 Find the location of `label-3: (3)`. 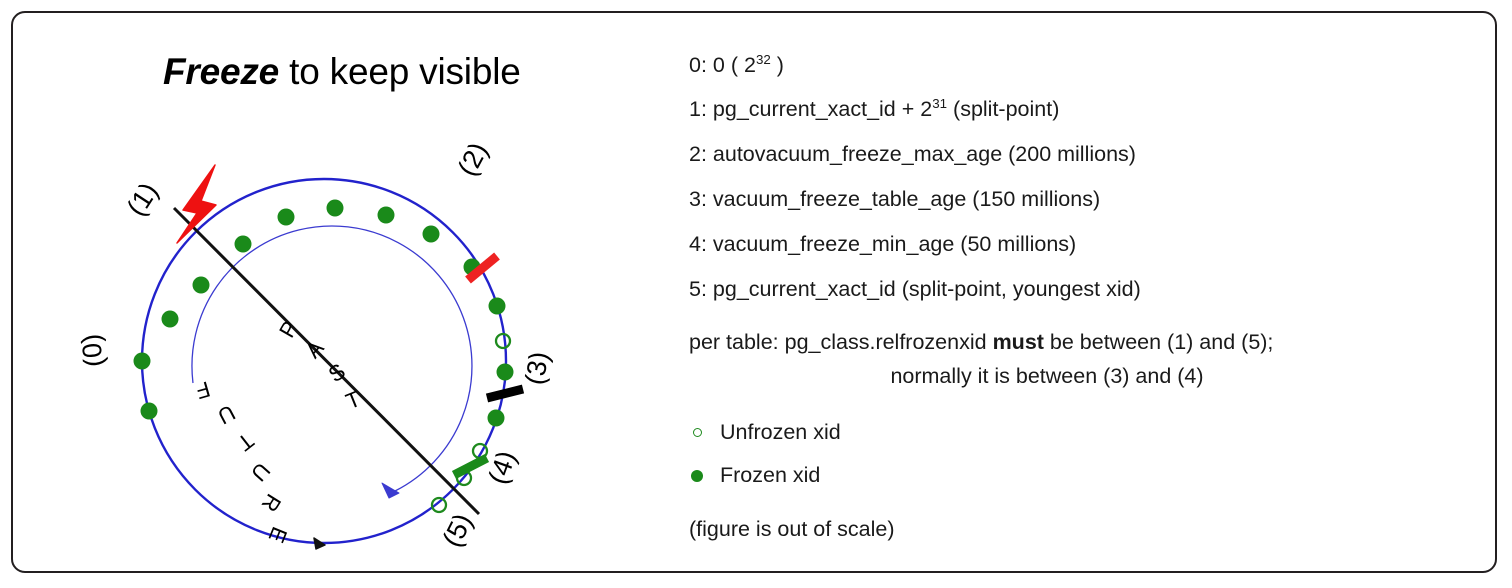

label-3: (3) is located at coordinates (536, 368).